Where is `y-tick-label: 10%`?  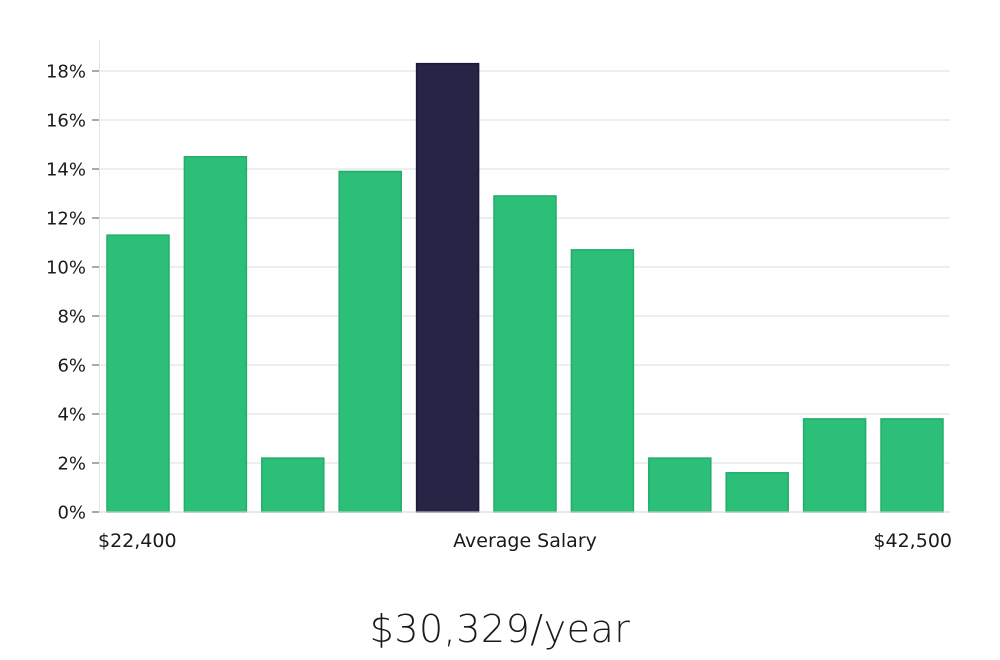 y-tick-label: 10% is located at coordinates (66, 268).